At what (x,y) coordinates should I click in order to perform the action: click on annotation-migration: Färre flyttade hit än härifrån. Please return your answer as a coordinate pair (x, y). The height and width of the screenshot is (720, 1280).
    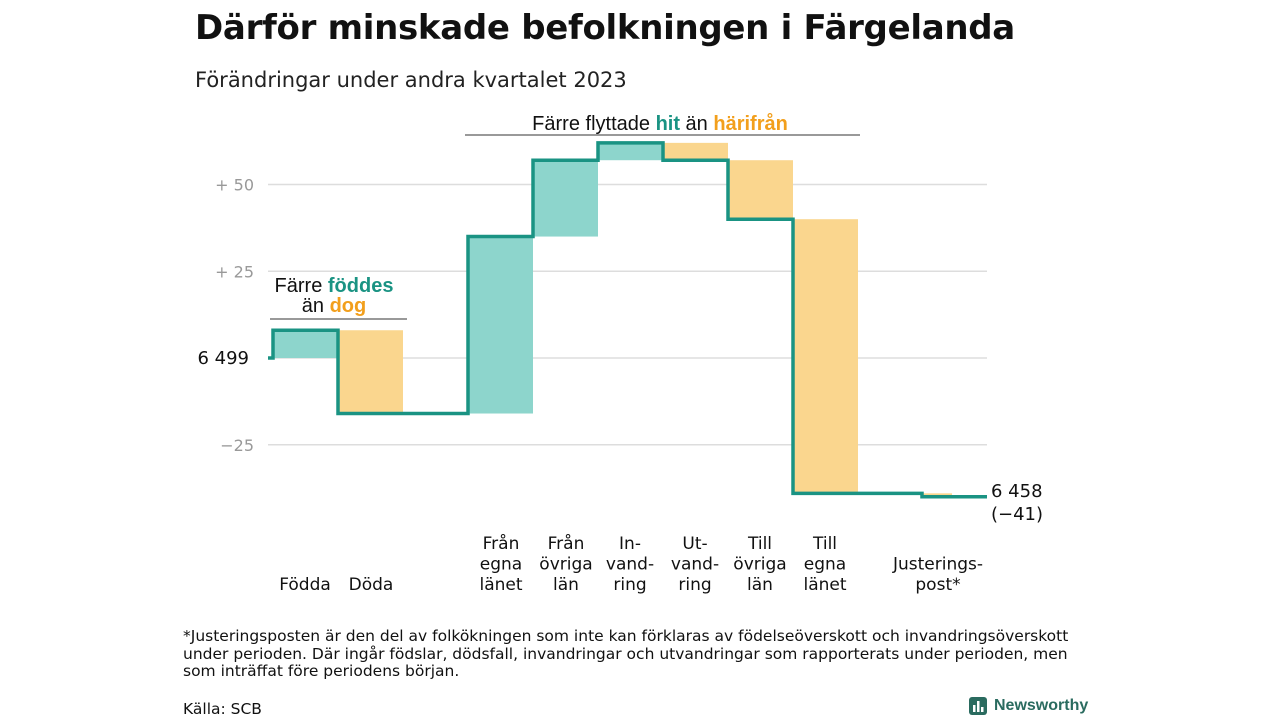
    Looking at the image, I should click on (660, 123).